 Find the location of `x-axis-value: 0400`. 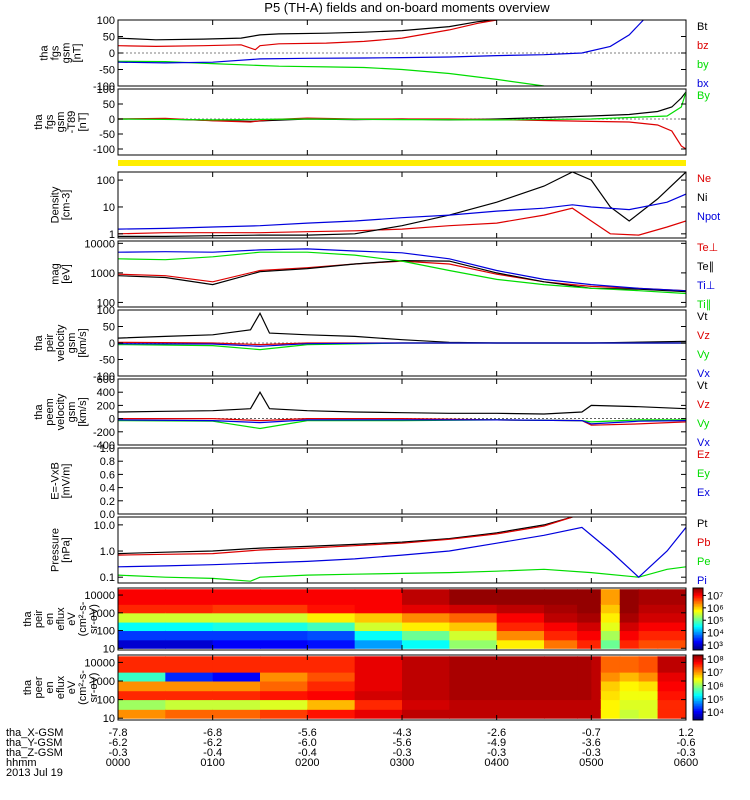

x-axis-value: 0400 is located at coordinates (496, 763).